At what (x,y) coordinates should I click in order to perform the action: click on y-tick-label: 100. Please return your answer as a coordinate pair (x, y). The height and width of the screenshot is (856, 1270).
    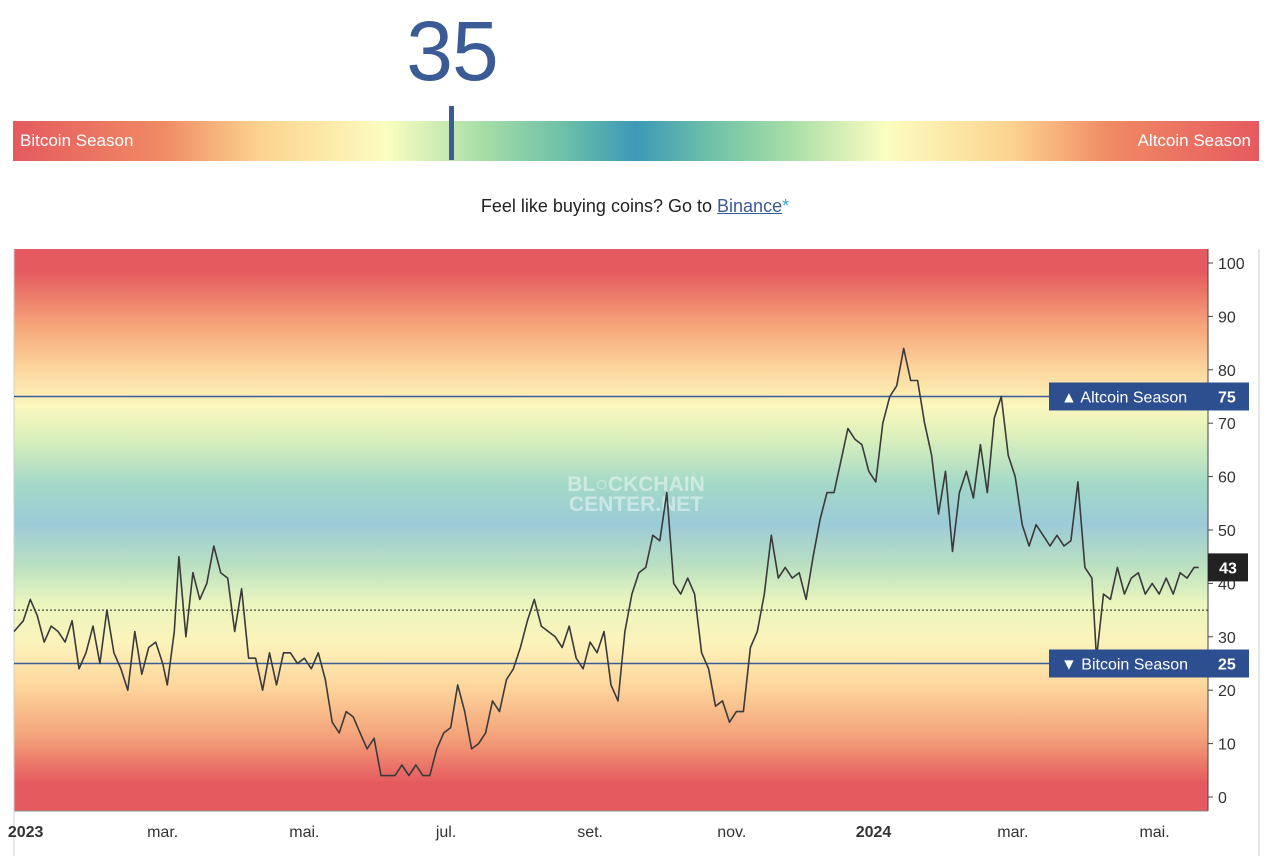
    Looking at the image, I should click on (1231, 264).